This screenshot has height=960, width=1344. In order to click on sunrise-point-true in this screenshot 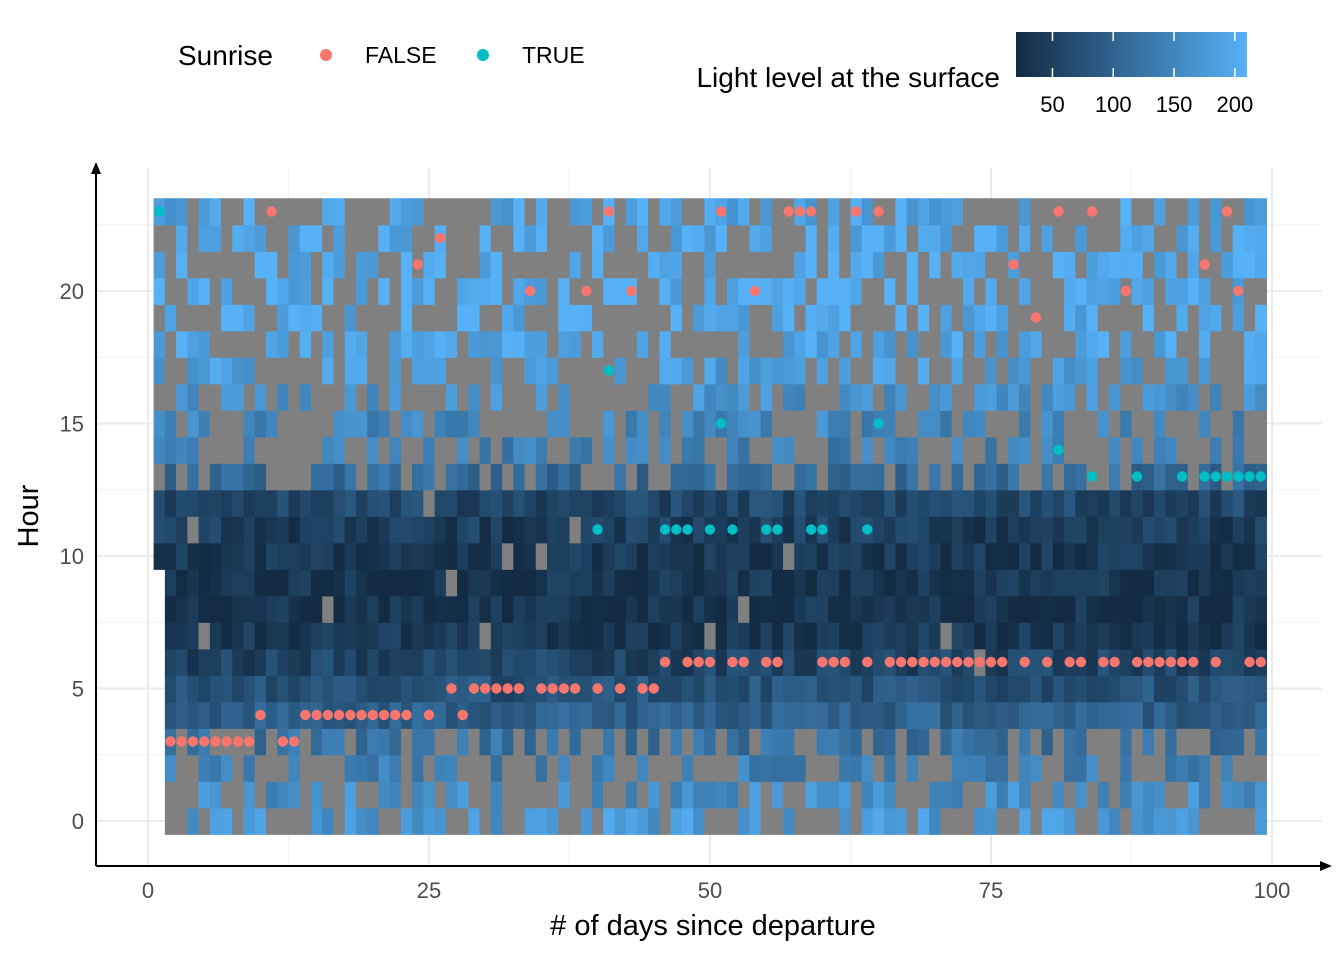, I will do `click(609, 370)`.